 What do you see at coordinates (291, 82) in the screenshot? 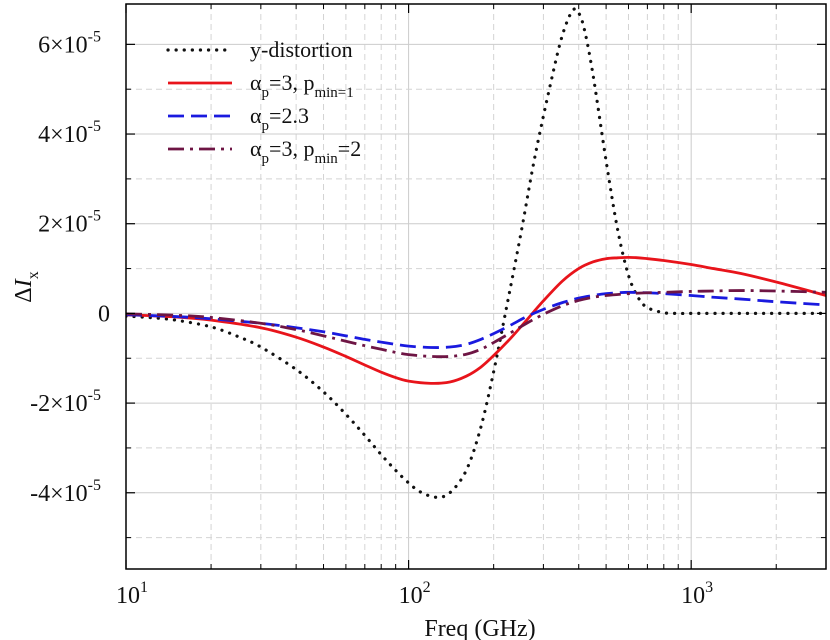
I see `legend-label-1-part-2: =3, p` at bounding box center [291, 82].